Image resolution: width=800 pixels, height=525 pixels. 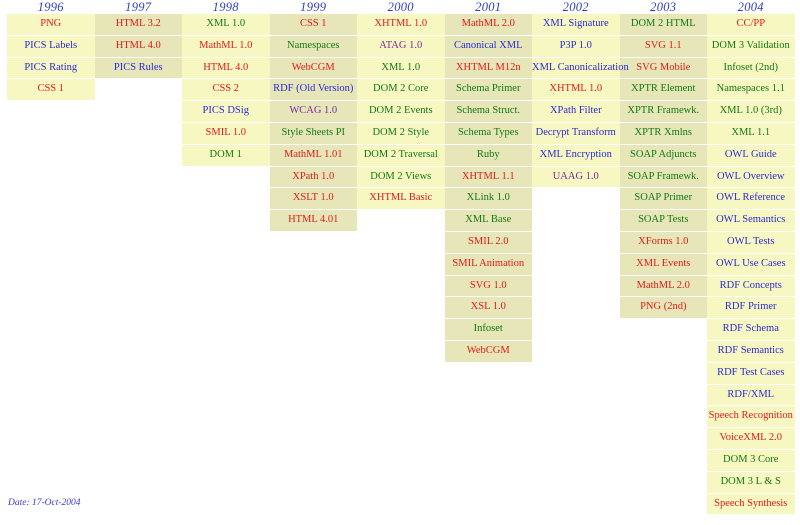 What do you see at coordinates (226, 112) in the screenshot?
I see `spec-cell: PICS DSig` at bounding box center [226, 112].